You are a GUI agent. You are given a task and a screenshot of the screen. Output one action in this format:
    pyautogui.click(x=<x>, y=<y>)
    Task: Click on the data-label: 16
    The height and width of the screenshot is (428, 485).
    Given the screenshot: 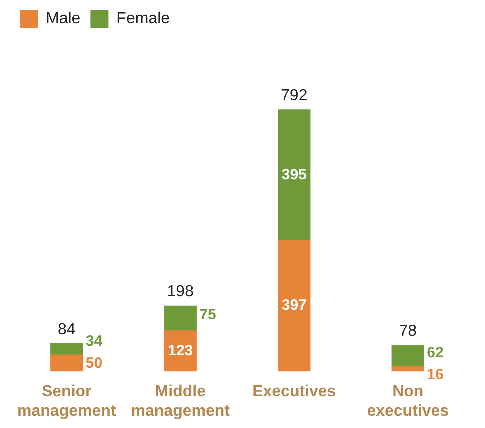 What is the action you would take?
    pyautogui.click(x=435, y=375)
    